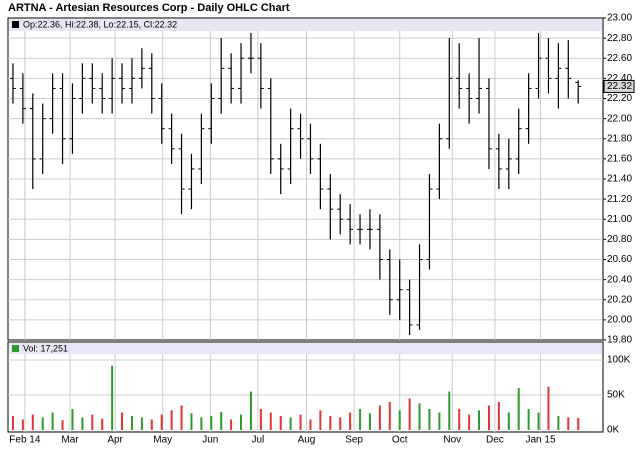 The height and width of the screenshot is (468, 640). Describe the element at coordinates (613, 430) in the screenshot. I see `y-tick-label: 0K` at that location.